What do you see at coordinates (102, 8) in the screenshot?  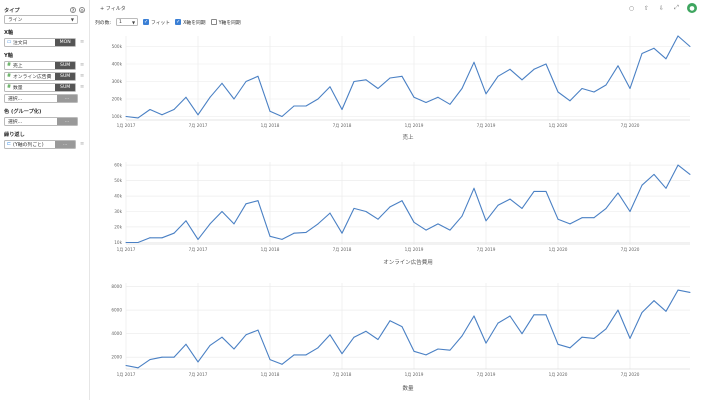 I see `plus-icon: +` at bounding box center [102, 8].